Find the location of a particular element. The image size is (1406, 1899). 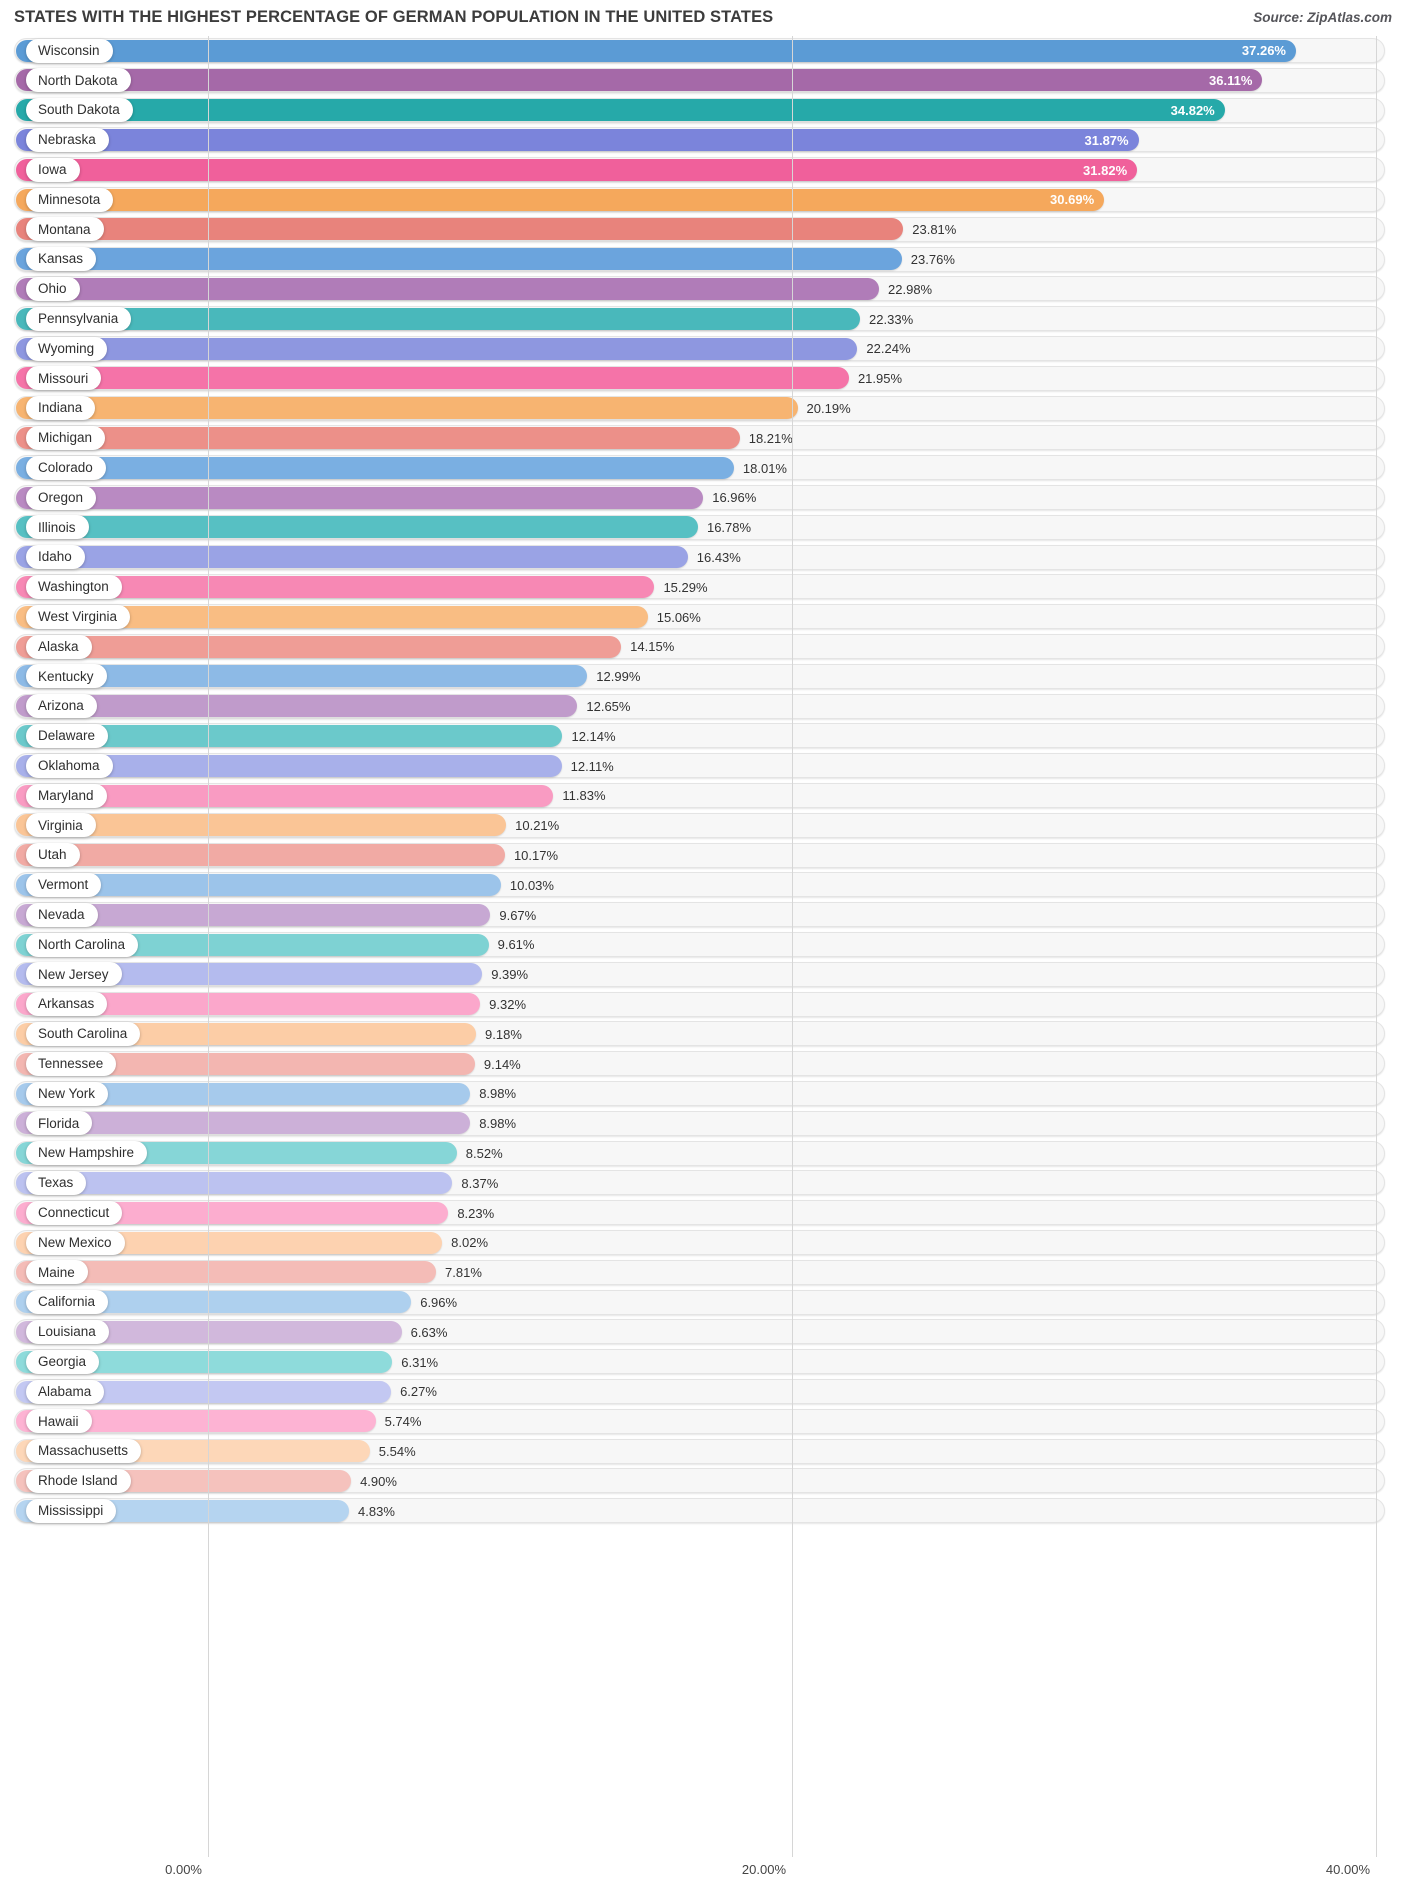

bar-label-pill: New Jersey is located at coordinates (74, 974).